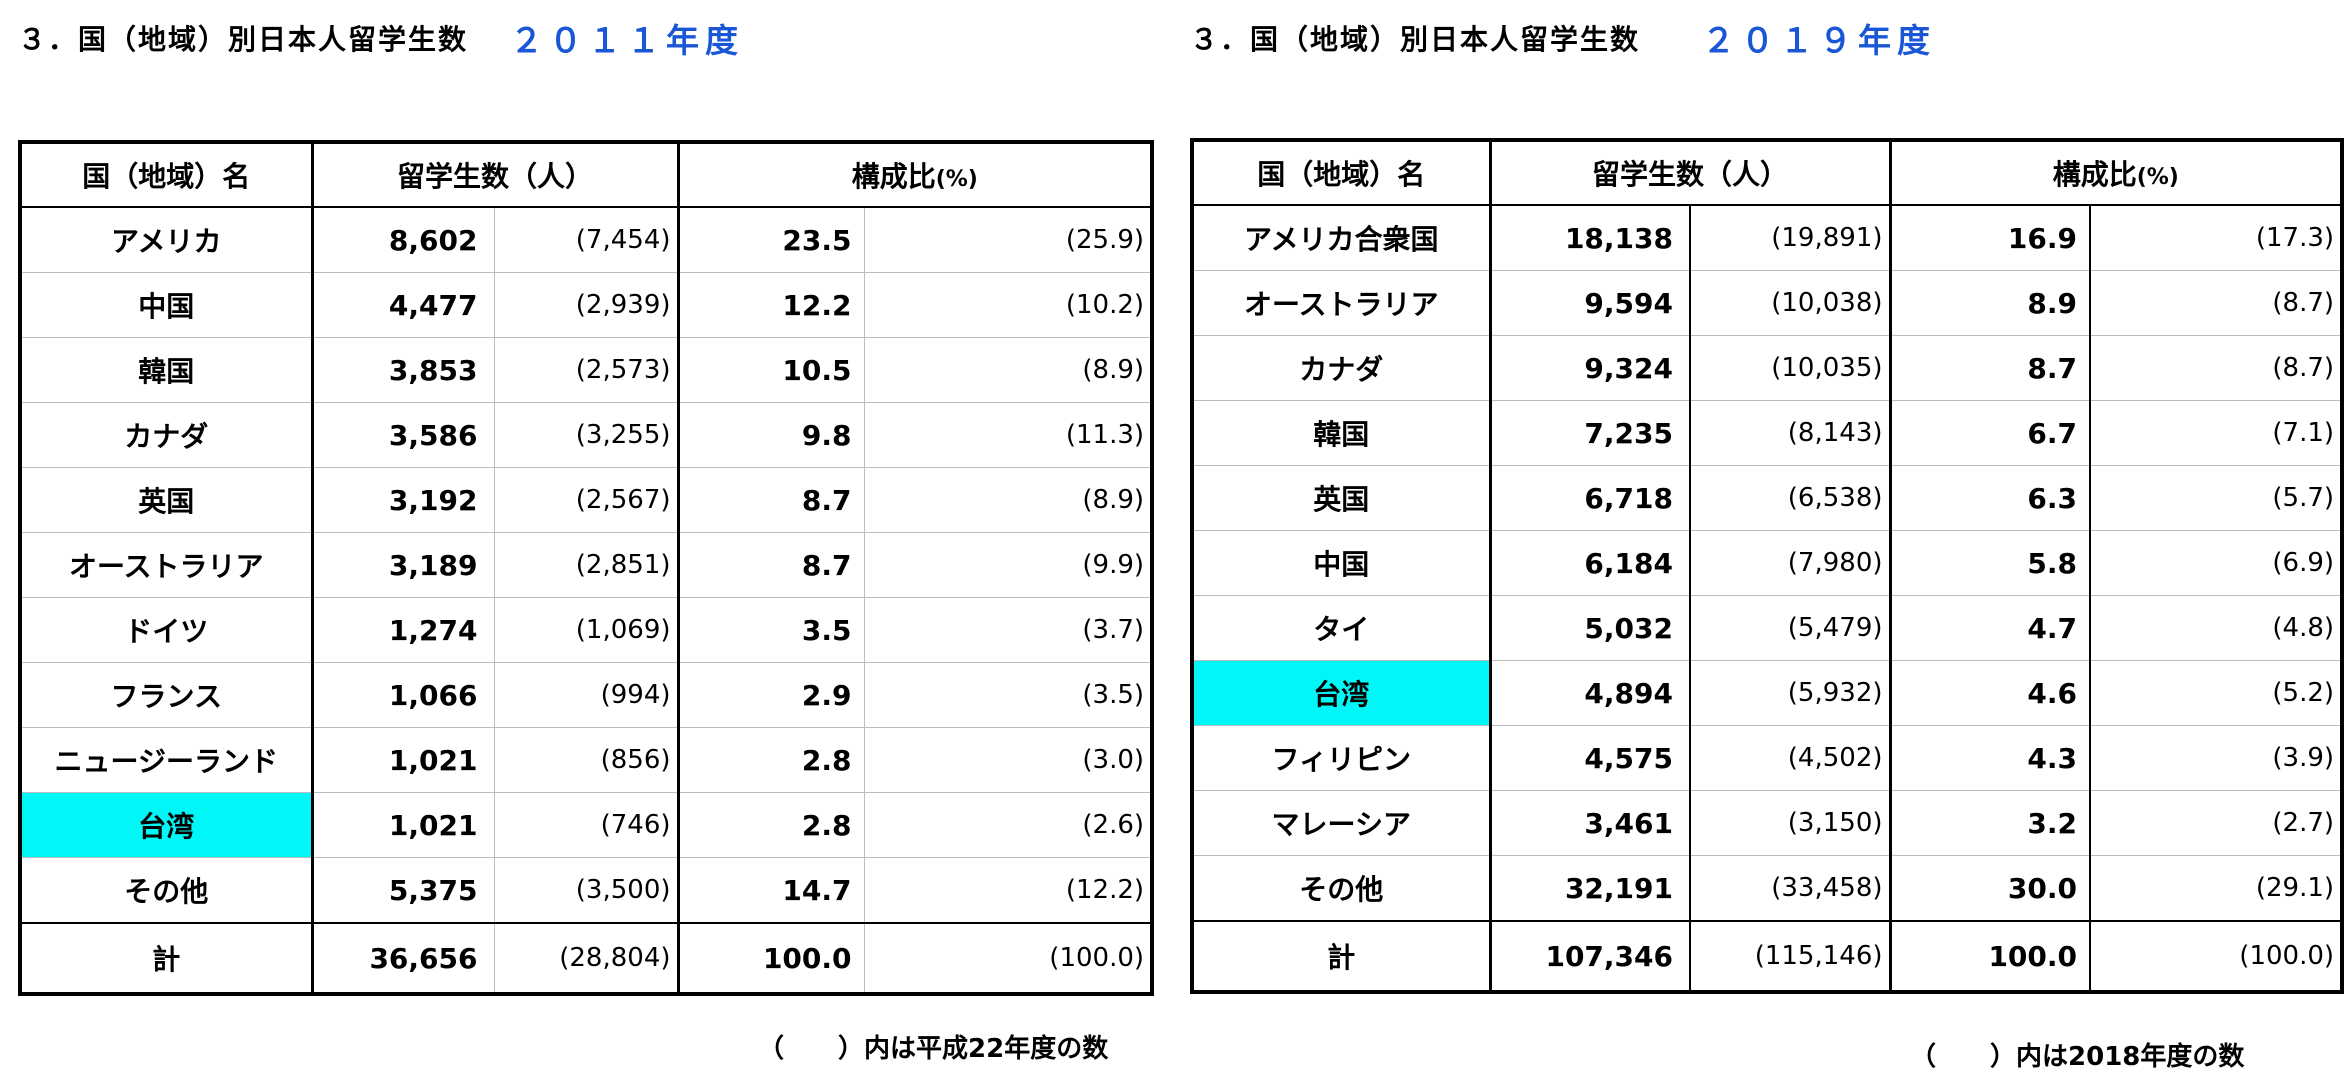 The height and width of the screenshot is (1084, 2344). What do you see at coordinates (402, 435) in the screenshot?
I see `student-count: 3,586` at bounding box center [402, 435].